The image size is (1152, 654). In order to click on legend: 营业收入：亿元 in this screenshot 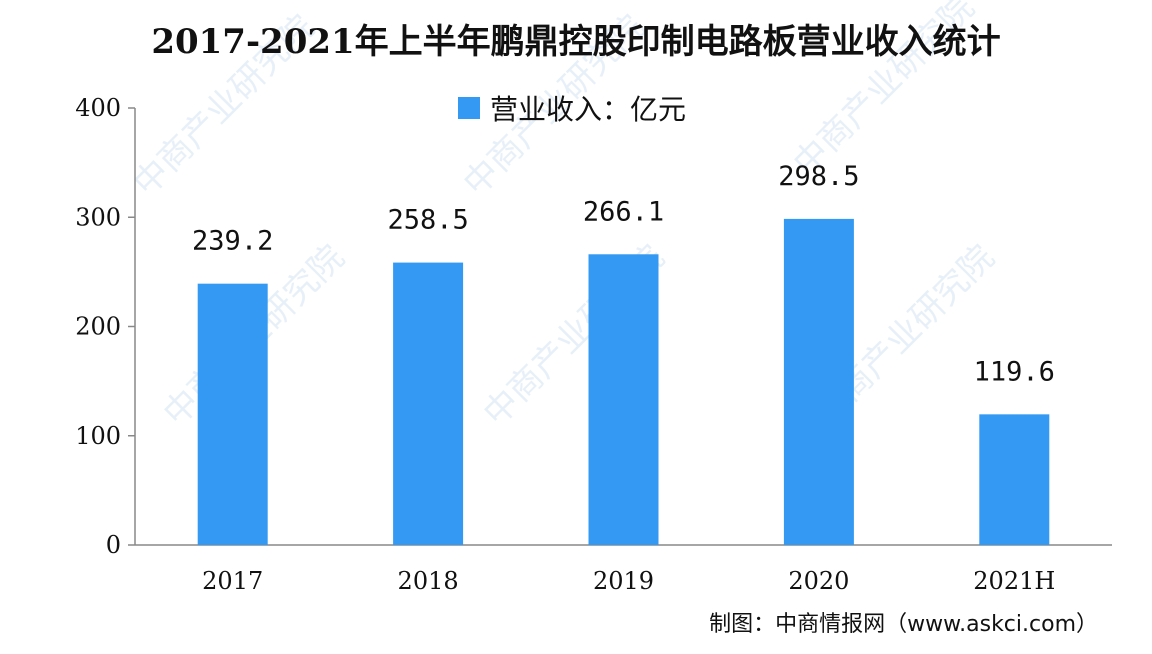, I will do `click(572, 108)`.